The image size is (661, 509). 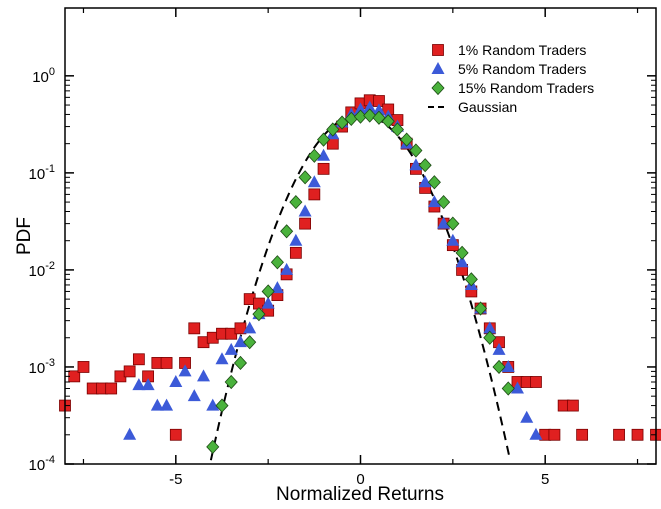 What do you see at coordinates (522, 69) in the screenshot?
I see `legend-label: 5% Random Traders` at bounding box center [522, 69].